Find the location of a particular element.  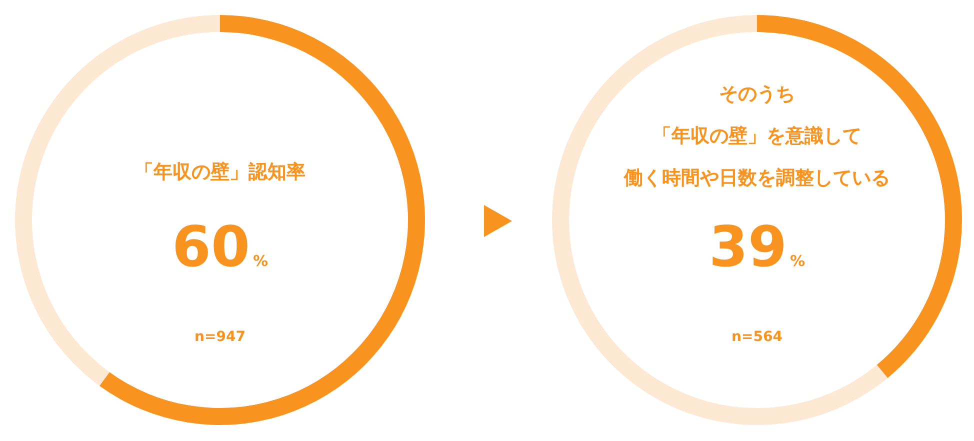

text: 「年収の壁」認知率 is located at coordinates (220, 172).